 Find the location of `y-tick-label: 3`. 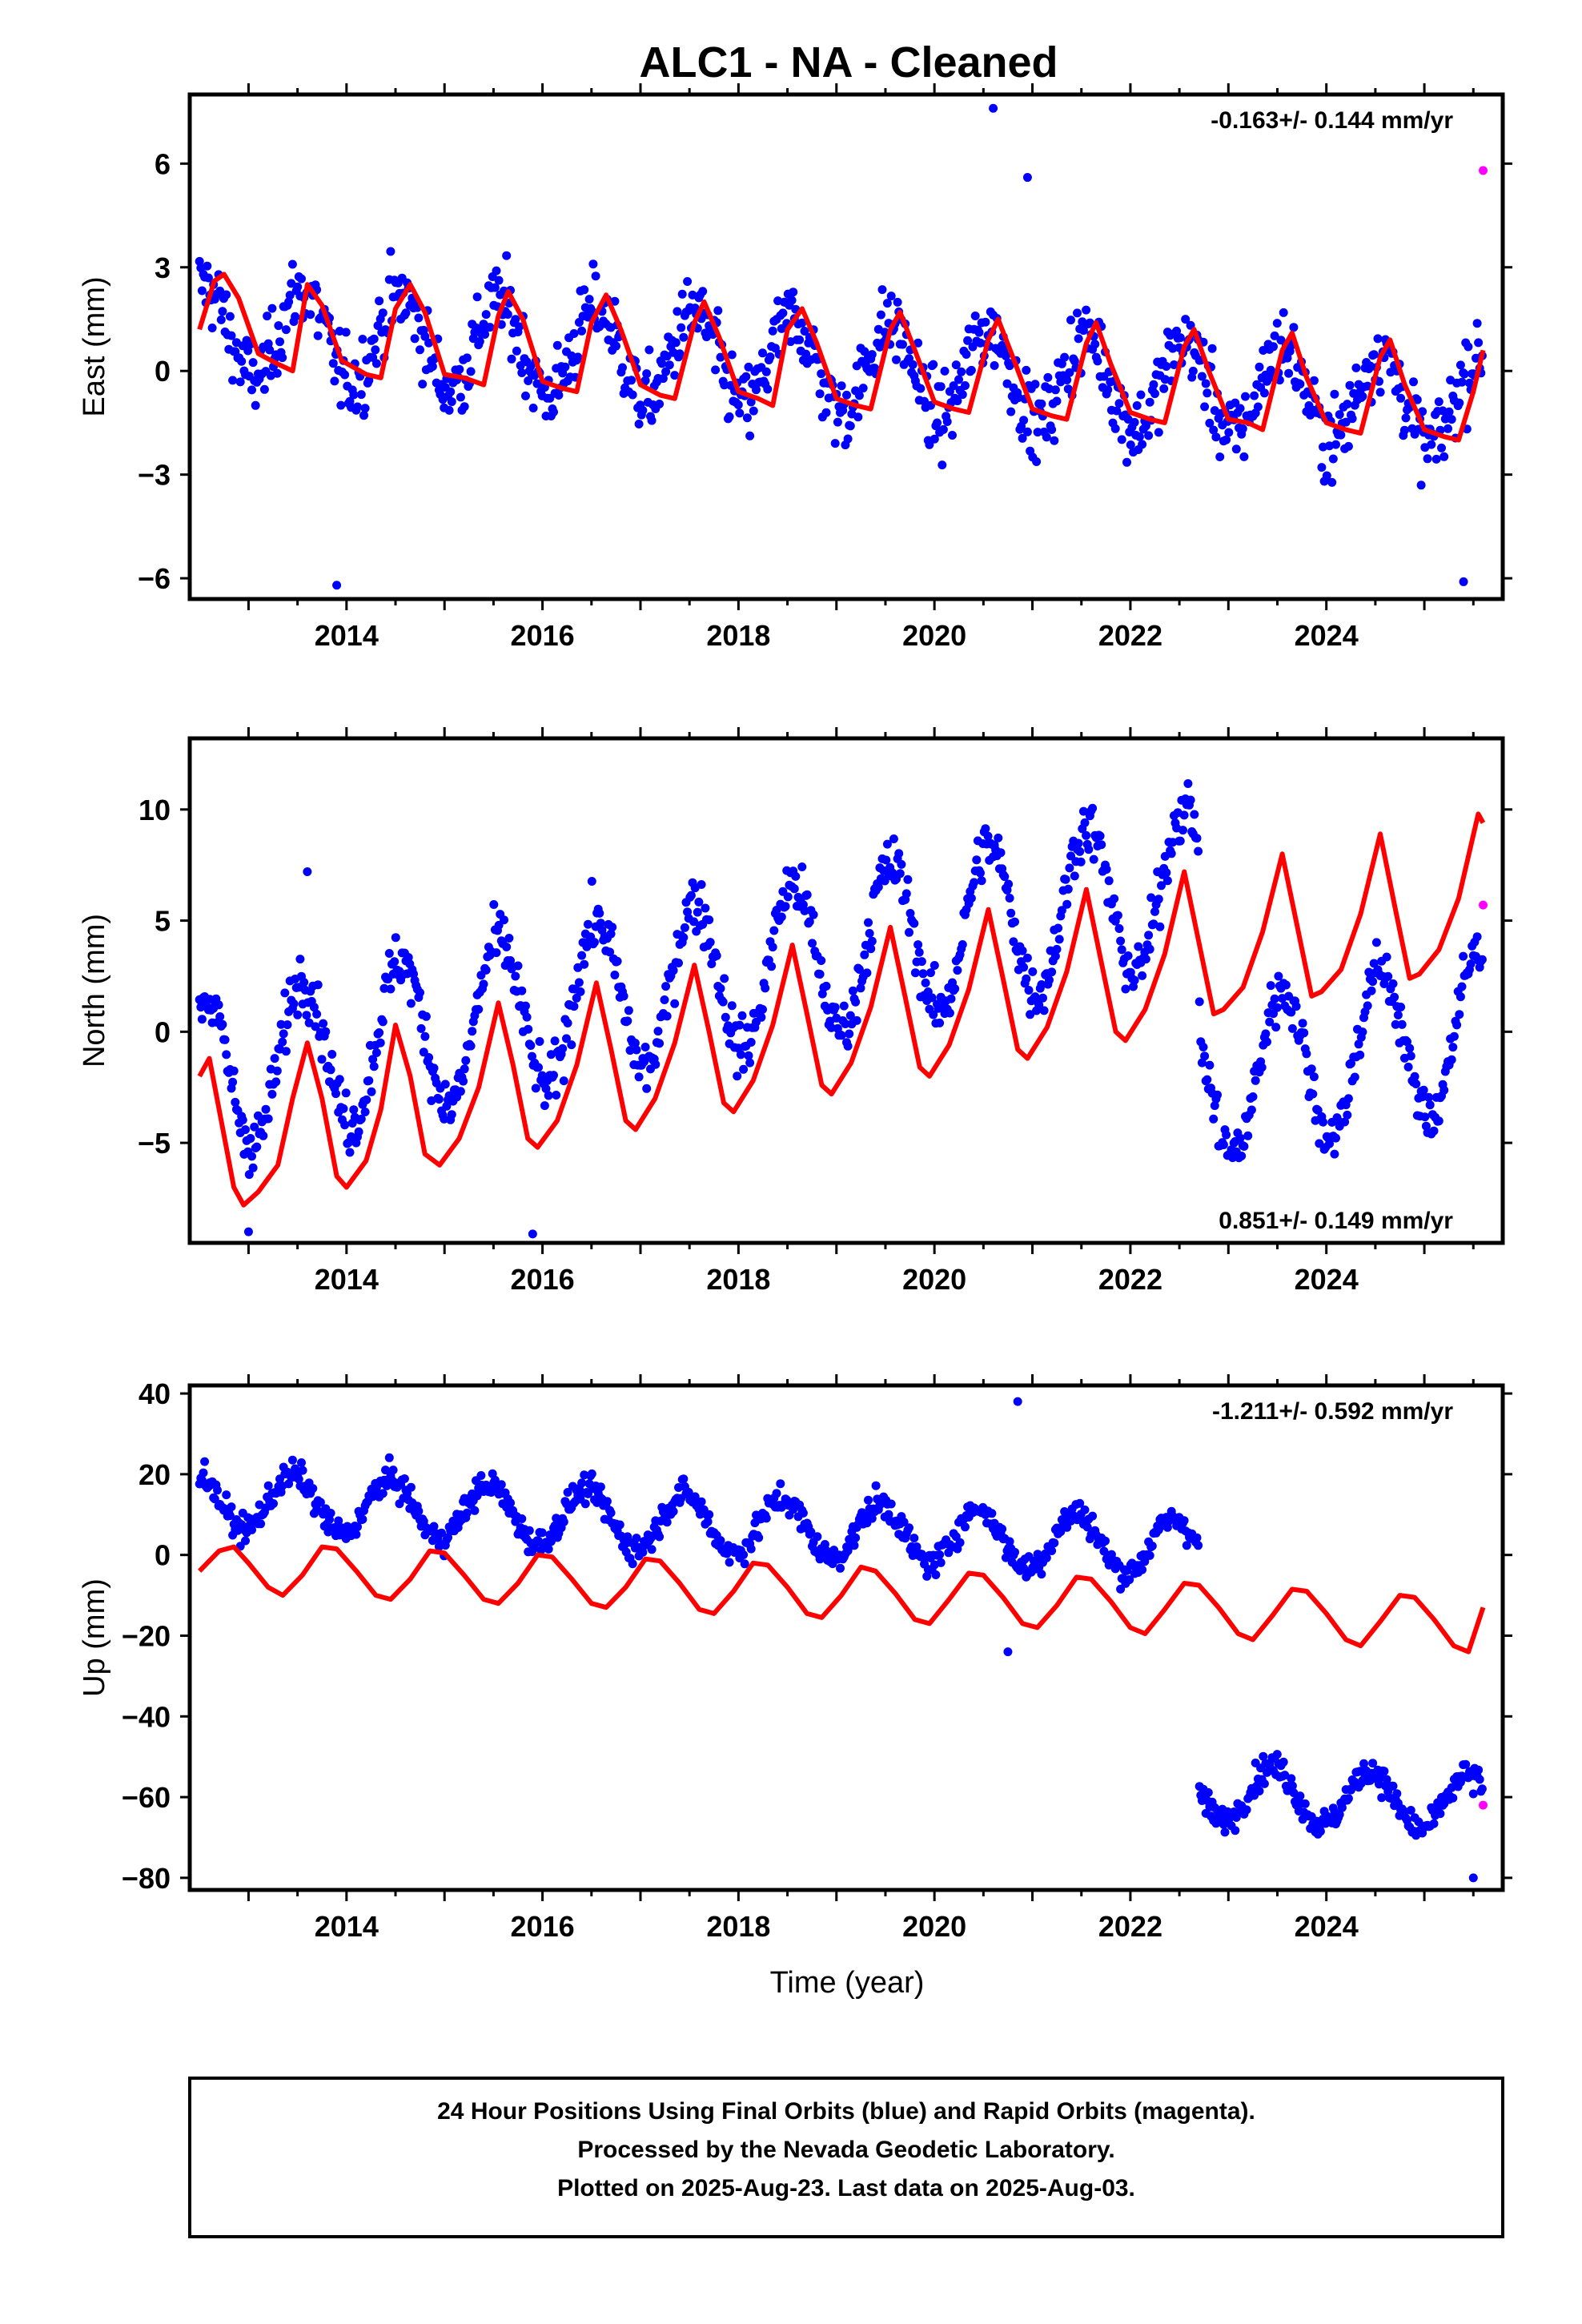

y-tick-label: 3 is located at coordinates (163, 267).